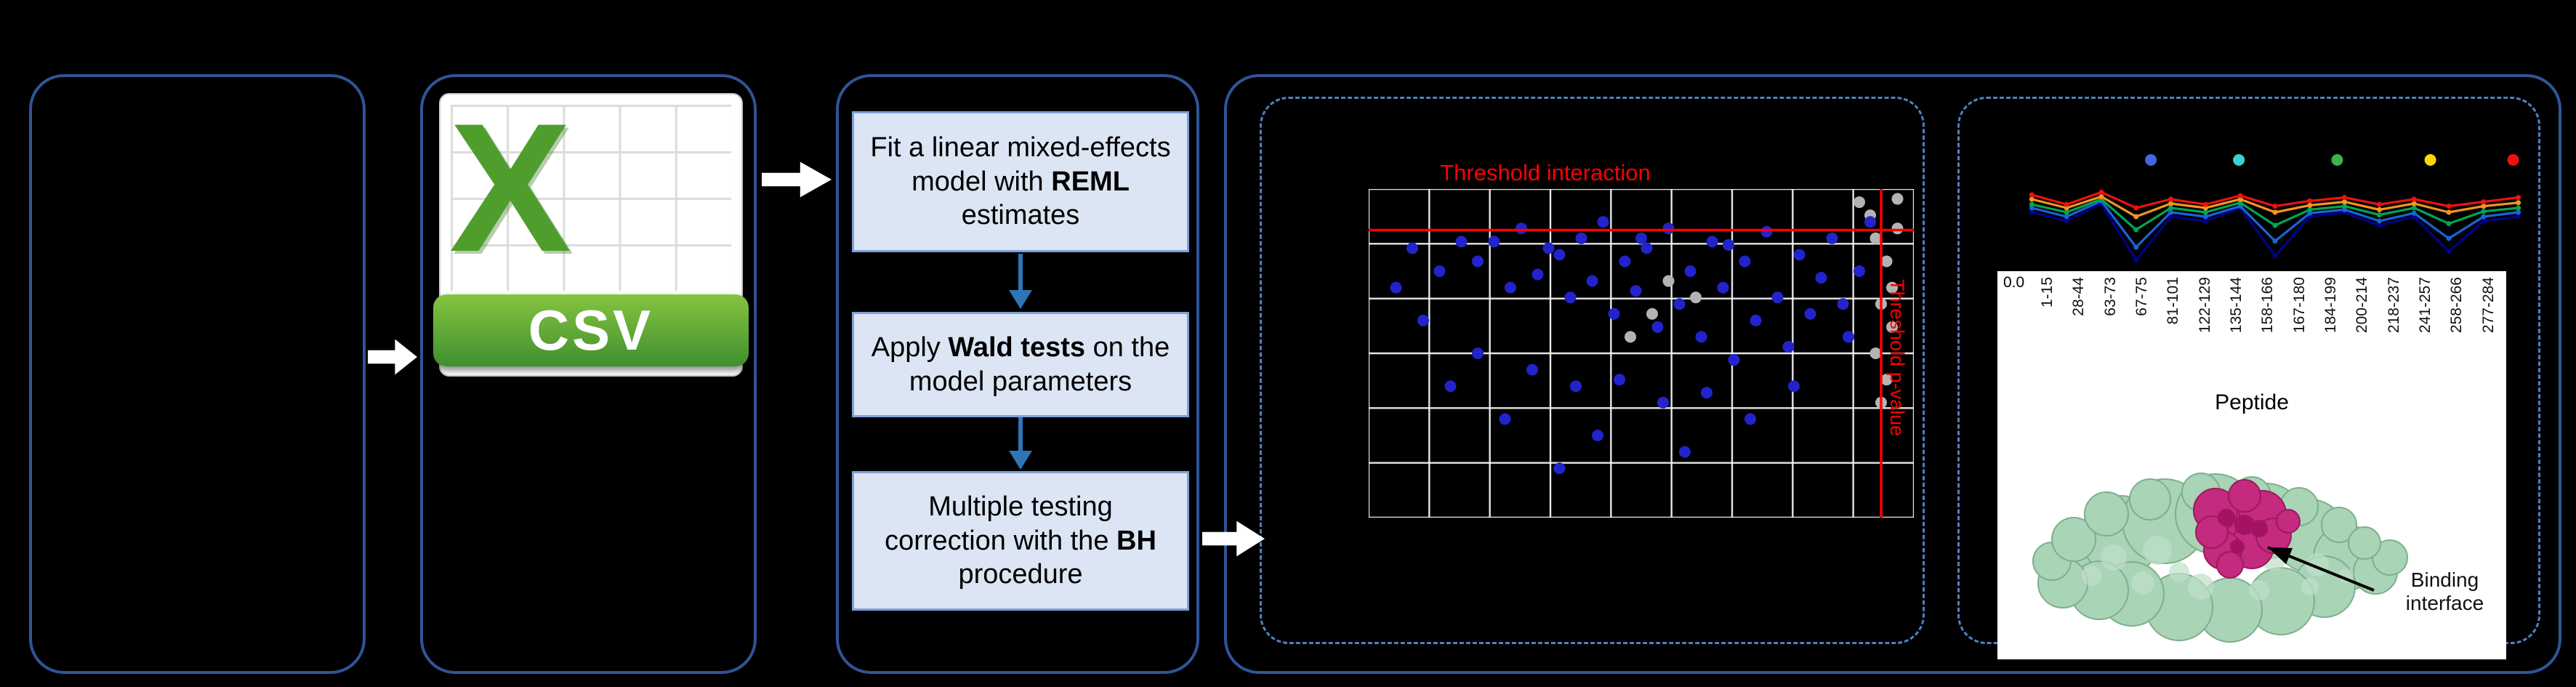 The image size is (2576, 687). What do you see at coordinates (1039, 364) in the screenshot?
I see `step-text: on the model parameters` at bounding box center [1039, 364].